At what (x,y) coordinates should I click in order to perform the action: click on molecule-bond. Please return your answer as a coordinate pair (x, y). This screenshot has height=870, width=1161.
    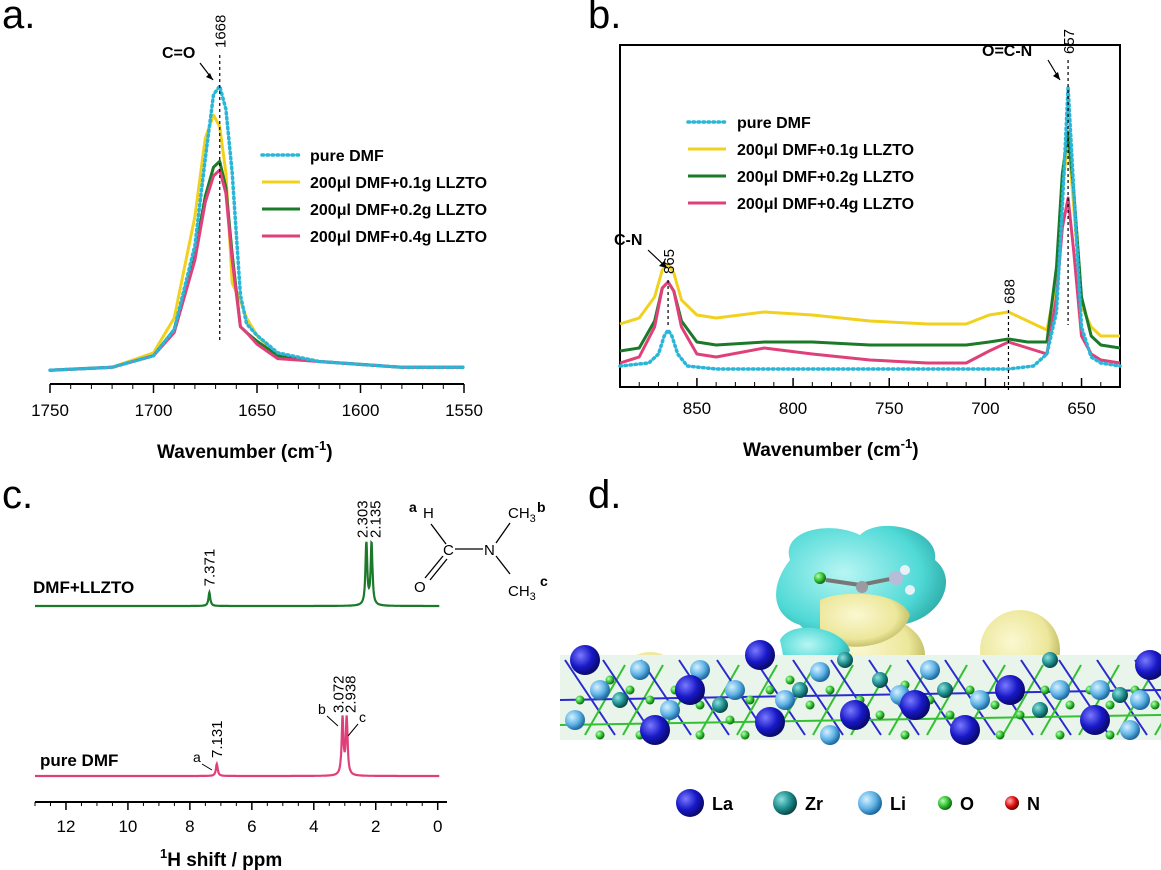
    Looking at the image, I should click on (843, 582).